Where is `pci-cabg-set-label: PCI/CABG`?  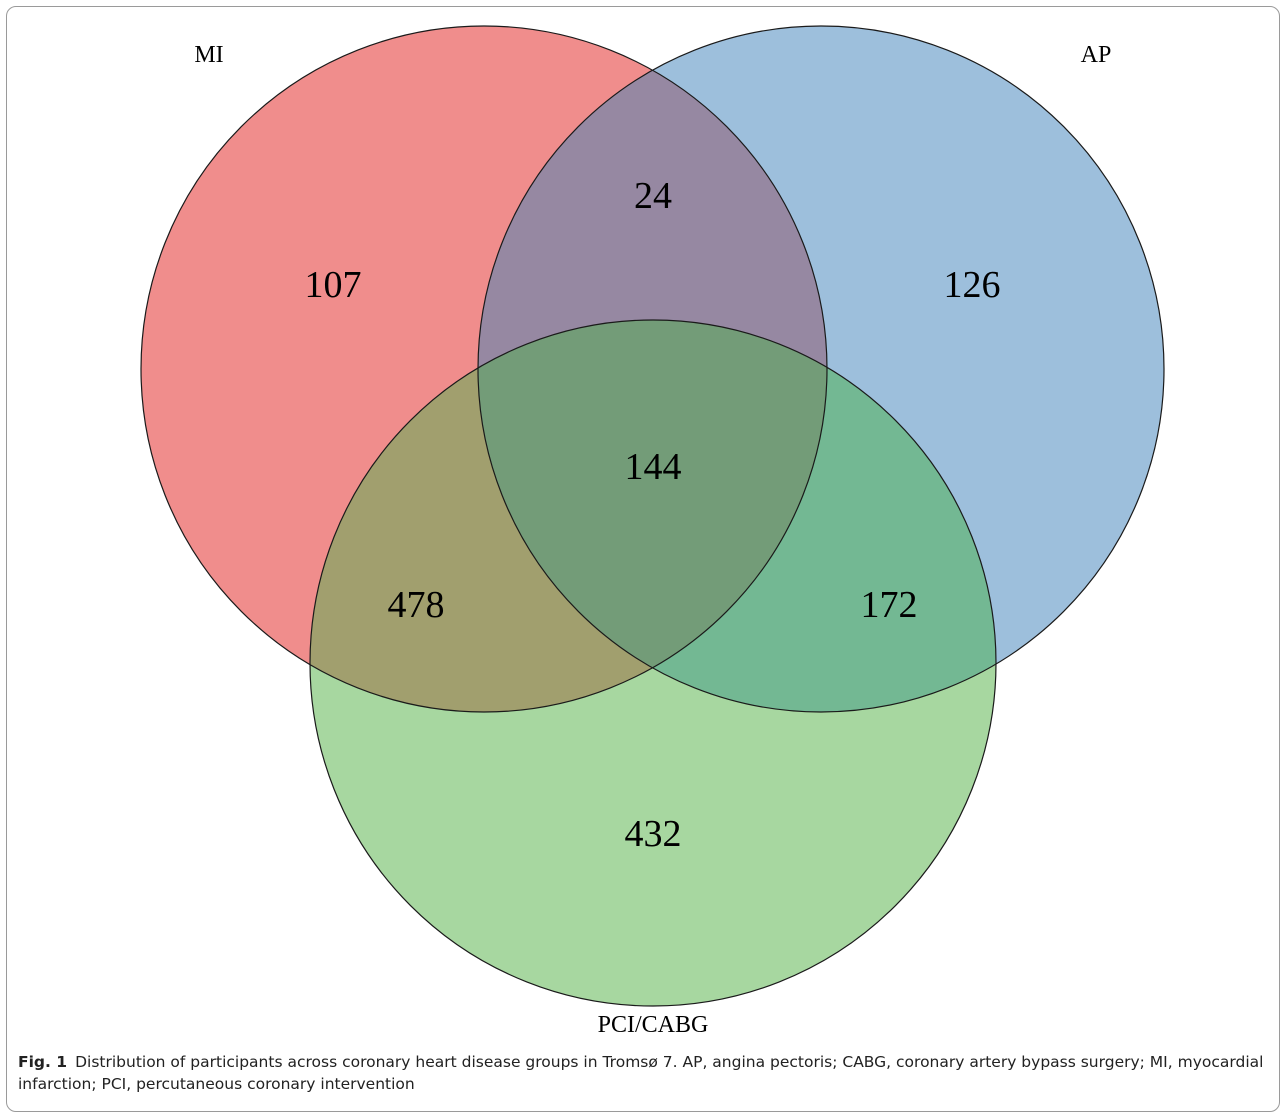 pci-cabg-set-label: PCI/CABG is located at coordinates (653, 1025).